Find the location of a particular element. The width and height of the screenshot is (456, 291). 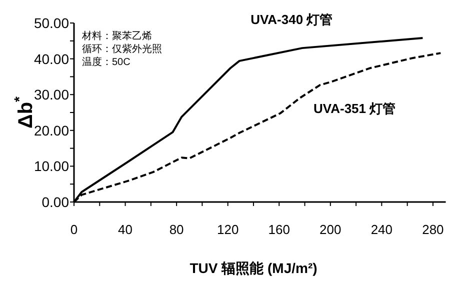

annotation: 循环：仅紫外光照 is located at coordinates (122, 49).